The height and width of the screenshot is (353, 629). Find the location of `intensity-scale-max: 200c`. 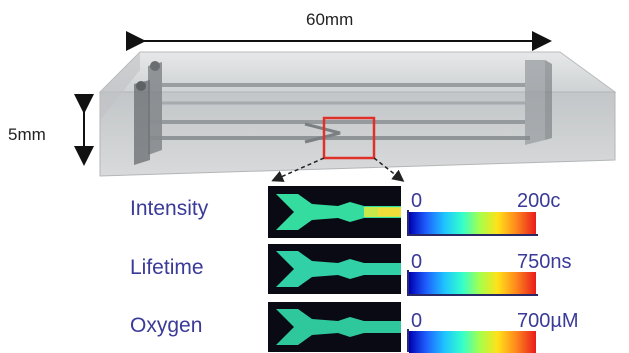

intensity-scale-max: 200c is located at coordinates (538, 201).